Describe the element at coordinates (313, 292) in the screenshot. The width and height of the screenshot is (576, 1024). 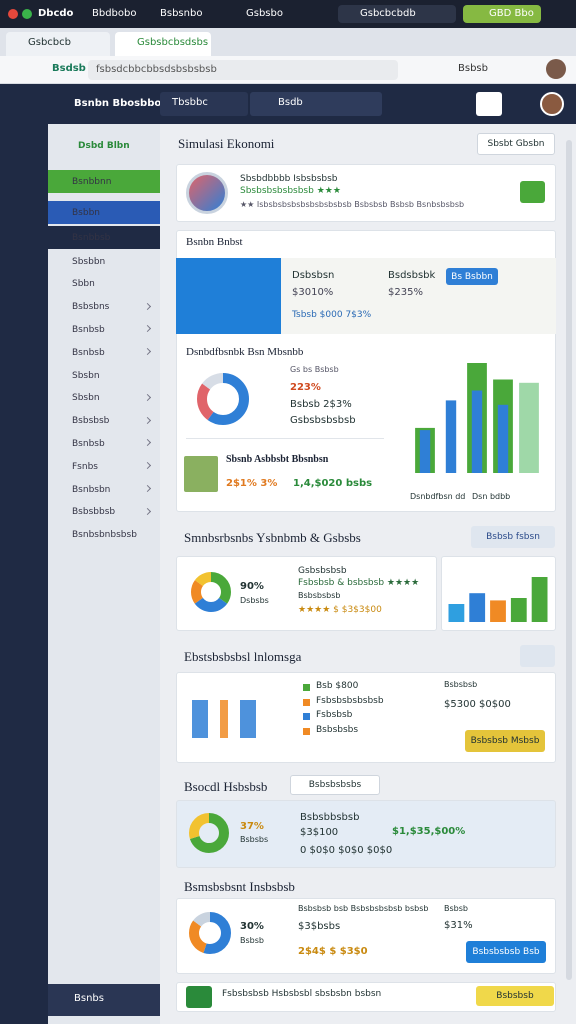
I see `value: $3010%` at that location.